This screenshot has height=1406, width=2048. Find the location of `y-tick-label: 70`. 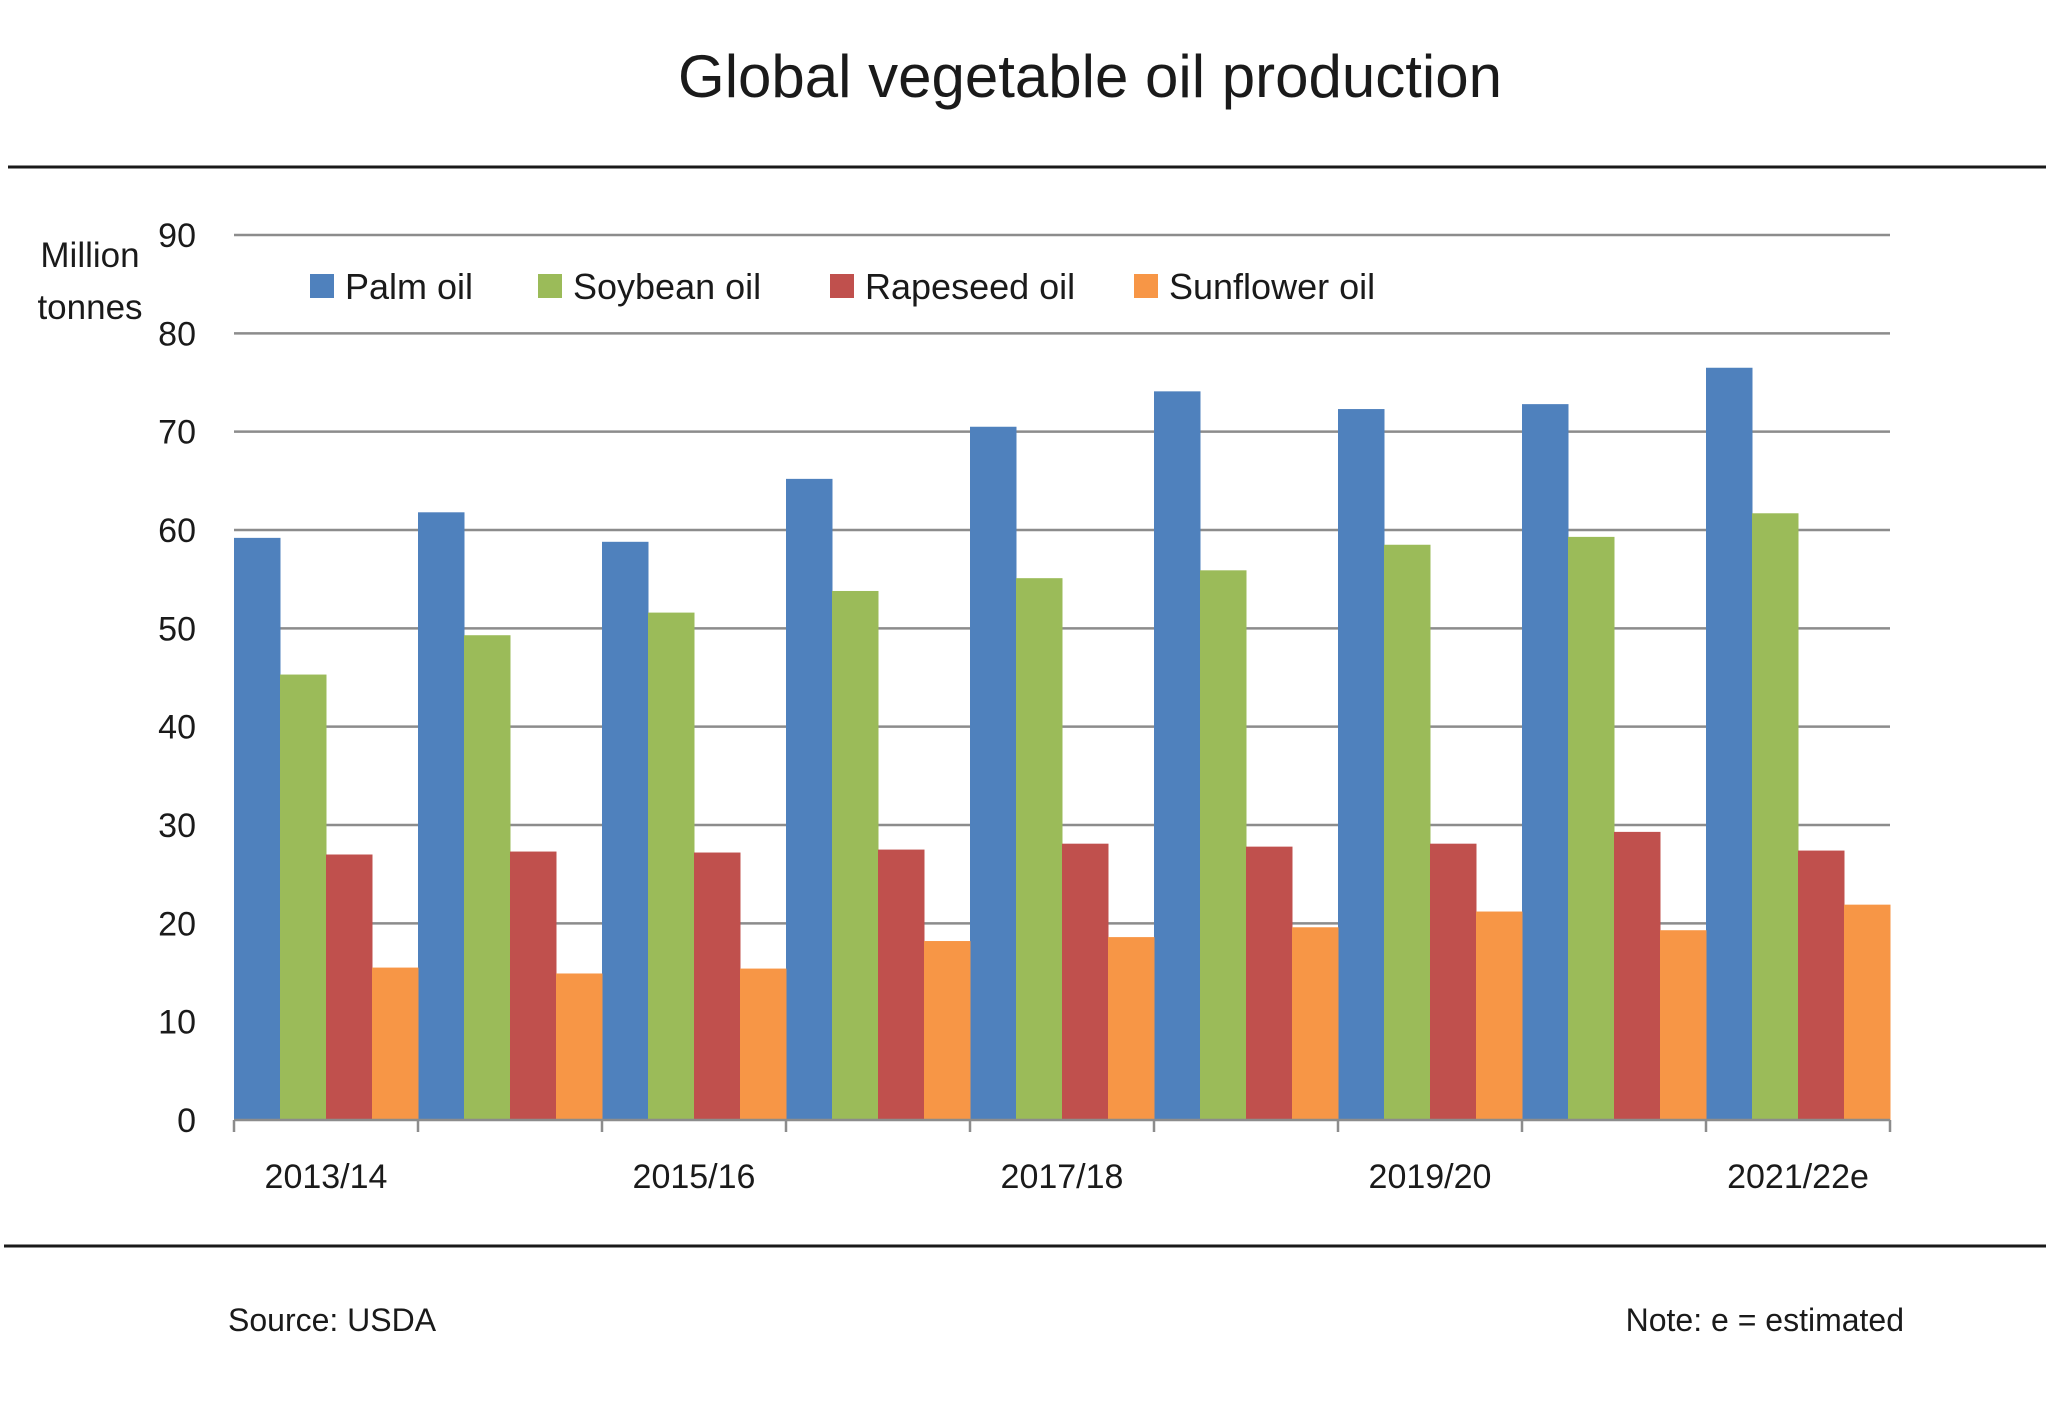

y-tick-label: 70 is located at coordinates (177, 433).